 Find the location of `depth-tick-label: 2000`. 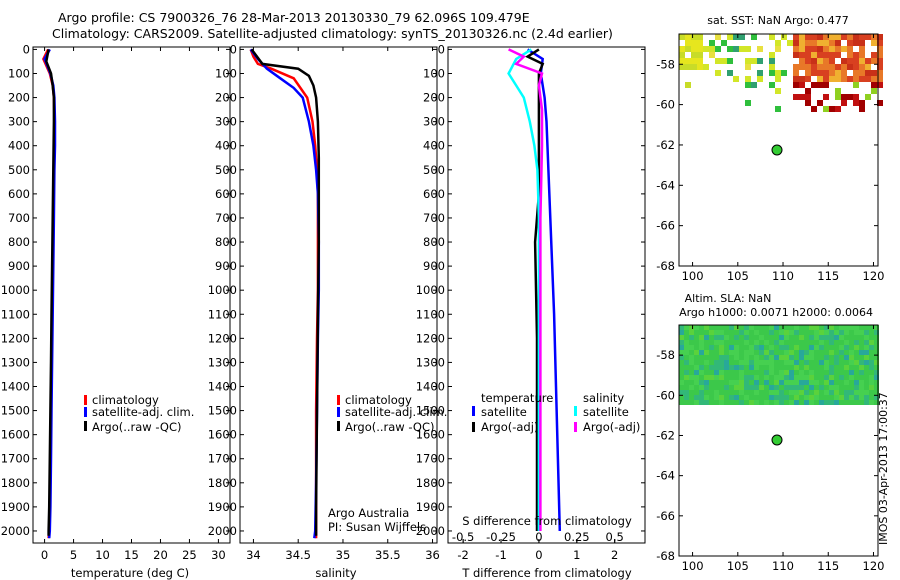

depth-tick-label: 2000 is located at coordinates (15, 531).